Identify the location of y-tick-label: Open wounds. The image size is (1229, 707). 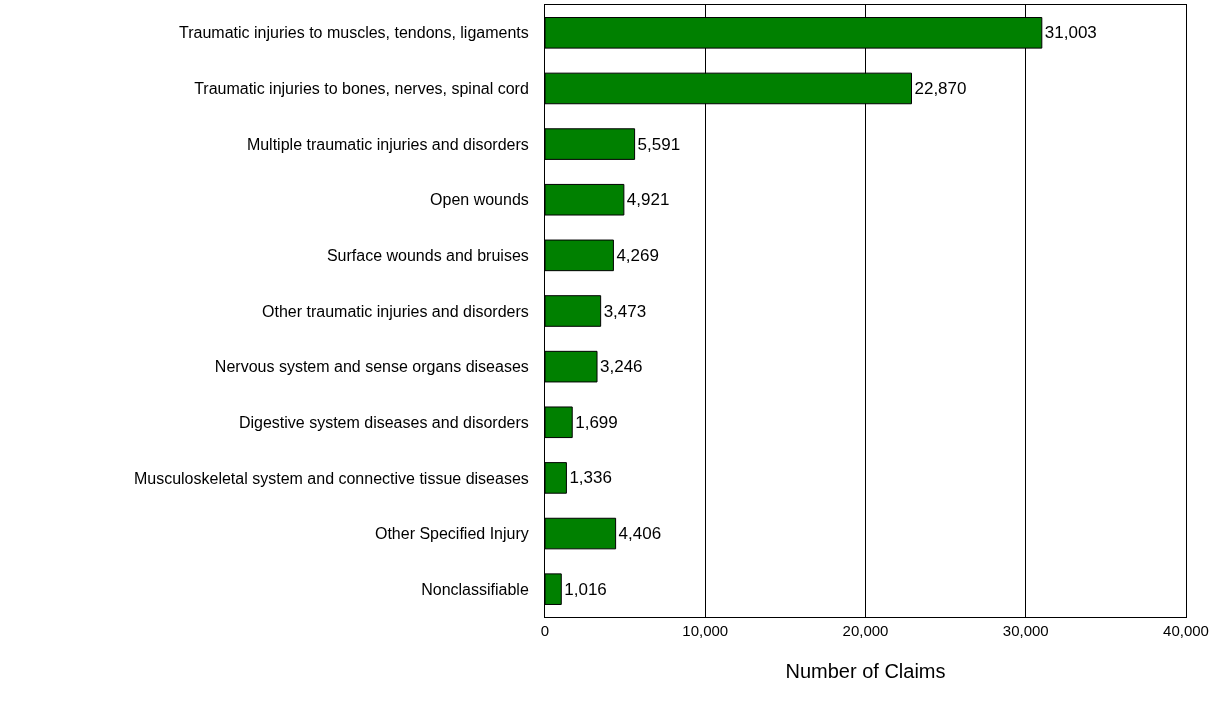
(479, 200).